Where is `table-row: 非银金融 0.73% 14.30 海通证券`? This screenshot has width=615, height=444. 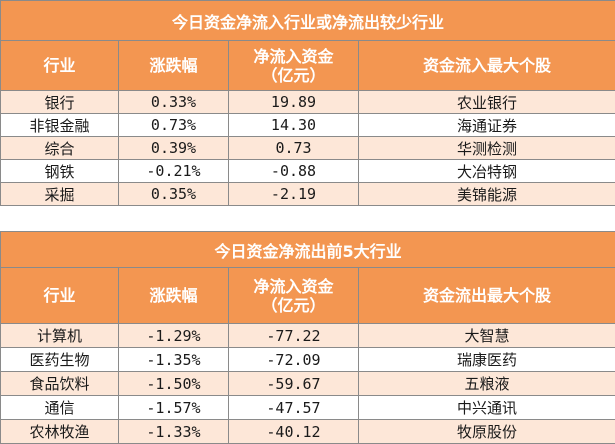 table-row: 非银金融 0.73% 14.30 海通证券 is located at coordinates (307, 125).